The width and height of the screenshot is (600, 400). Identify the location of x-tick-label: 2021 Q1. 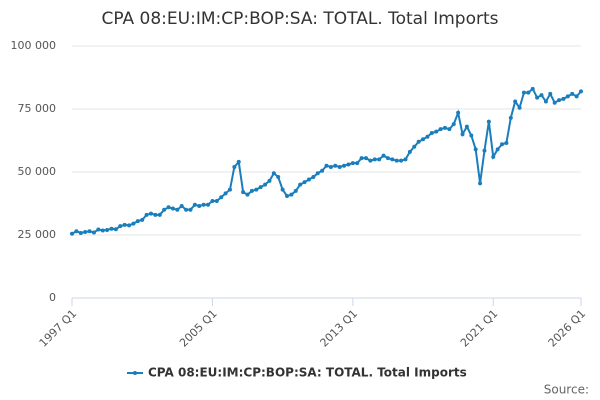
(479, 328).